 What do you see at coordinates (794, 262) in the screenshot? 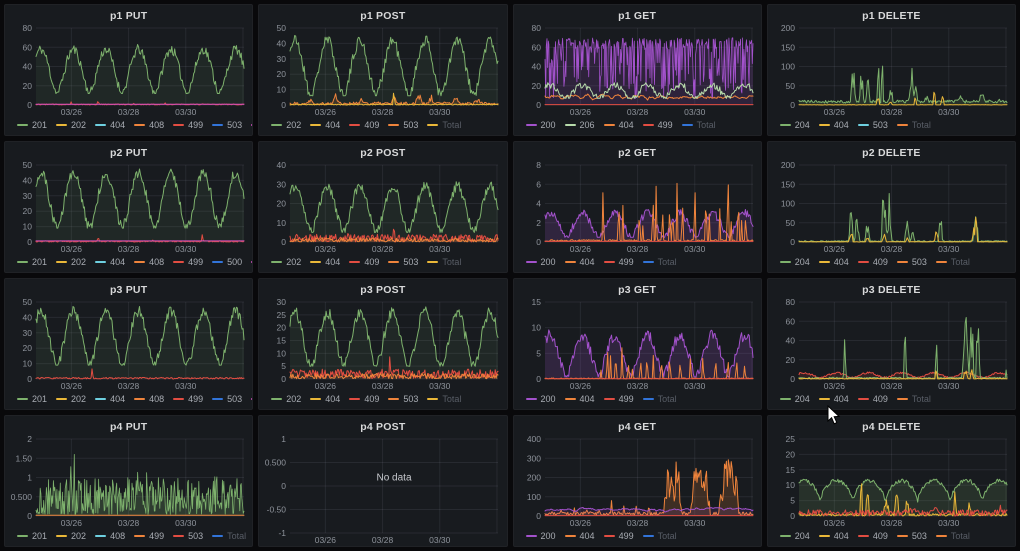
I see `legend-item-p2-delete-204: 204` at bounding box center [794, 262].